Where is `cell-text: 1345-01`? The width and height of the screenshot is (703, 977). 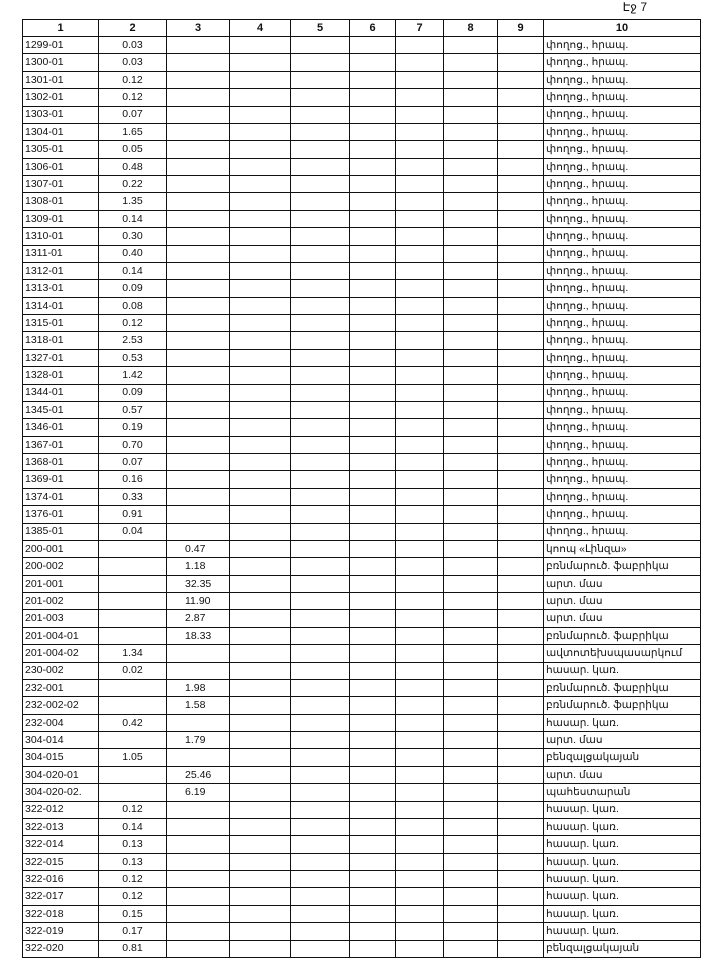
cell-text: 1345-01 is located at coordinates (44, 409).